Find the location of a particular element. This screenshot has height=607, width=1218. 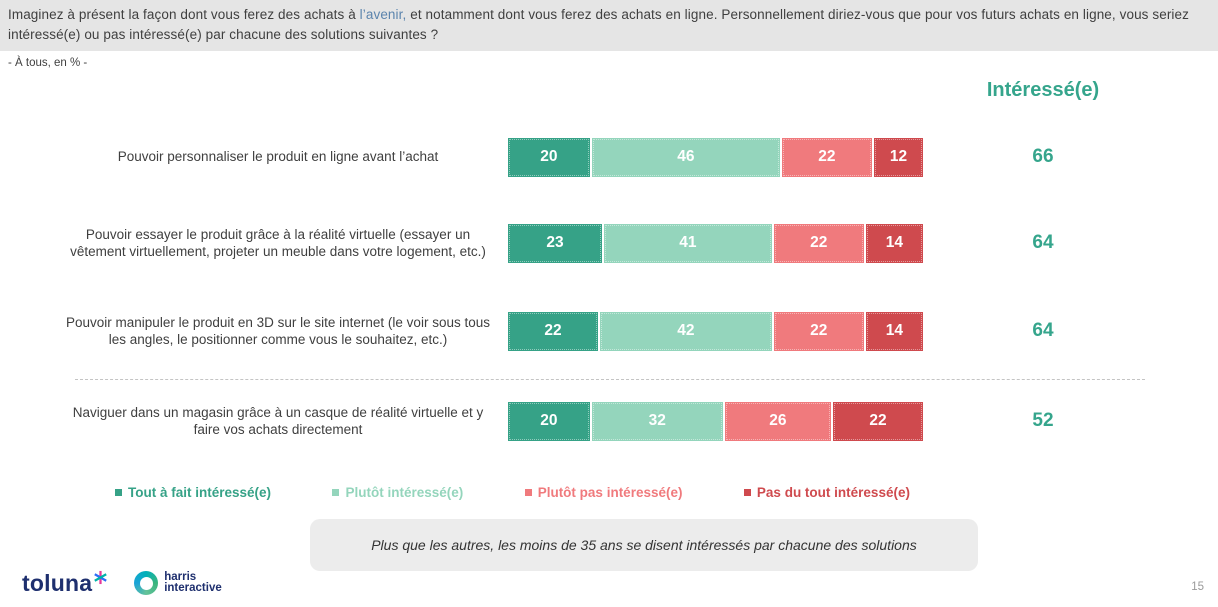

legend-item-plutot-pas: Plutôt pas intéressé(e) is located at coordinates (603, 493).